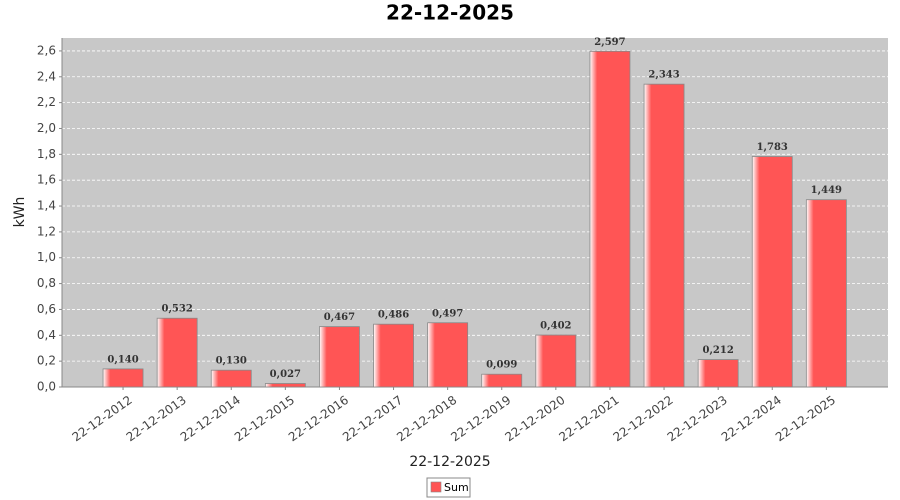 The image size is (900, 500). Describe the element at coordinates (826, 190) in the screenshot. I see `value-label: 1,449` at that location.